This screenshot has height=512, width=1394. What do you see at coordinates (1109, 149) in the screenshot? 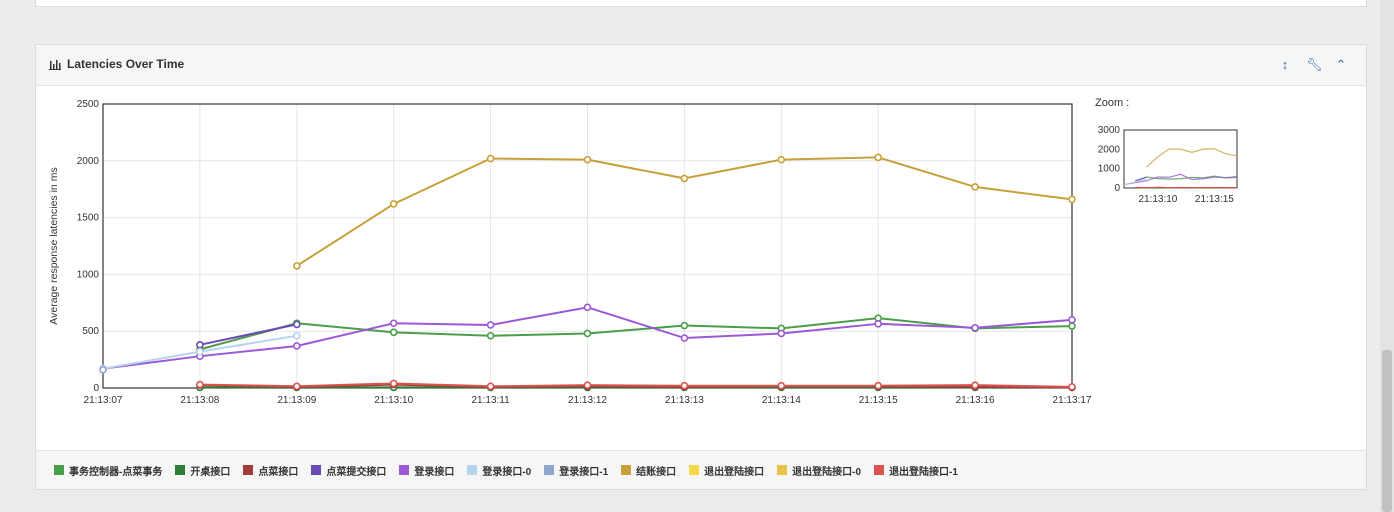
I see `zoom-y-tick-label: 2000` at bounding box center [1109, 149].